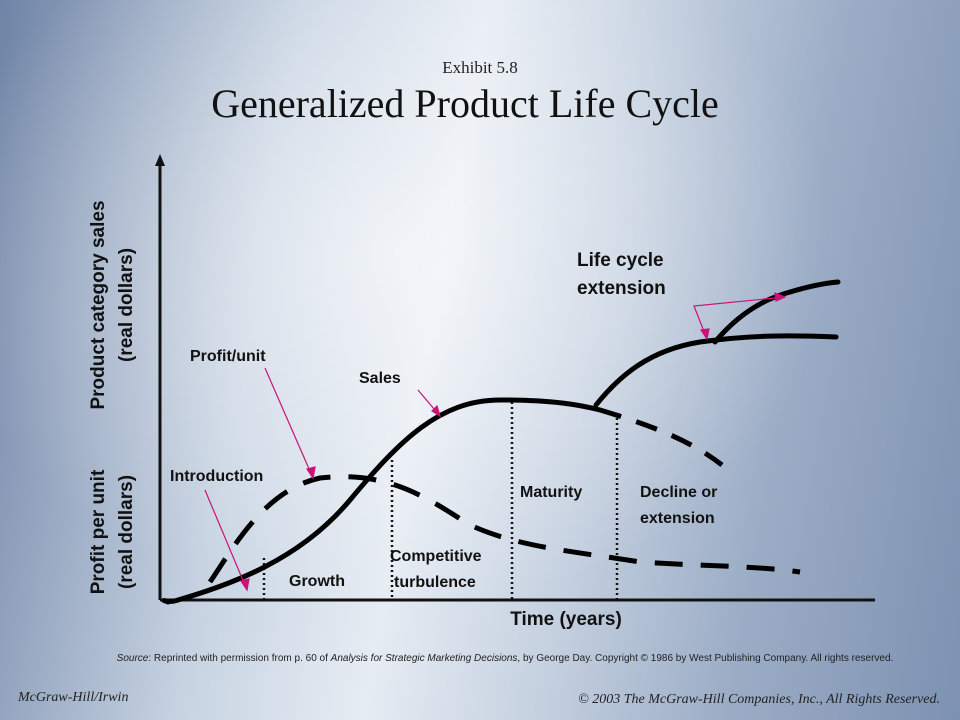  What do you see at coordinates (504, 529) in the screenshot?
I see `profit-unit-curve` at bounding box center [504, 529].